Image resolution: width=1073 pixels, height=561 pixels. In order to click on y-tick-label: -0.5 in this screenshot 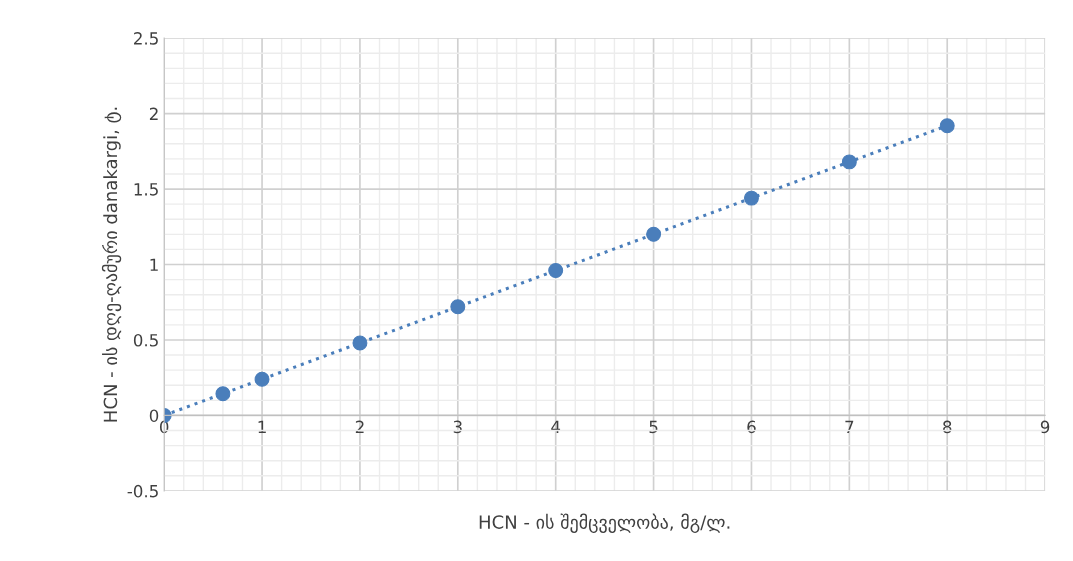, I will do `click(142, 491)`.